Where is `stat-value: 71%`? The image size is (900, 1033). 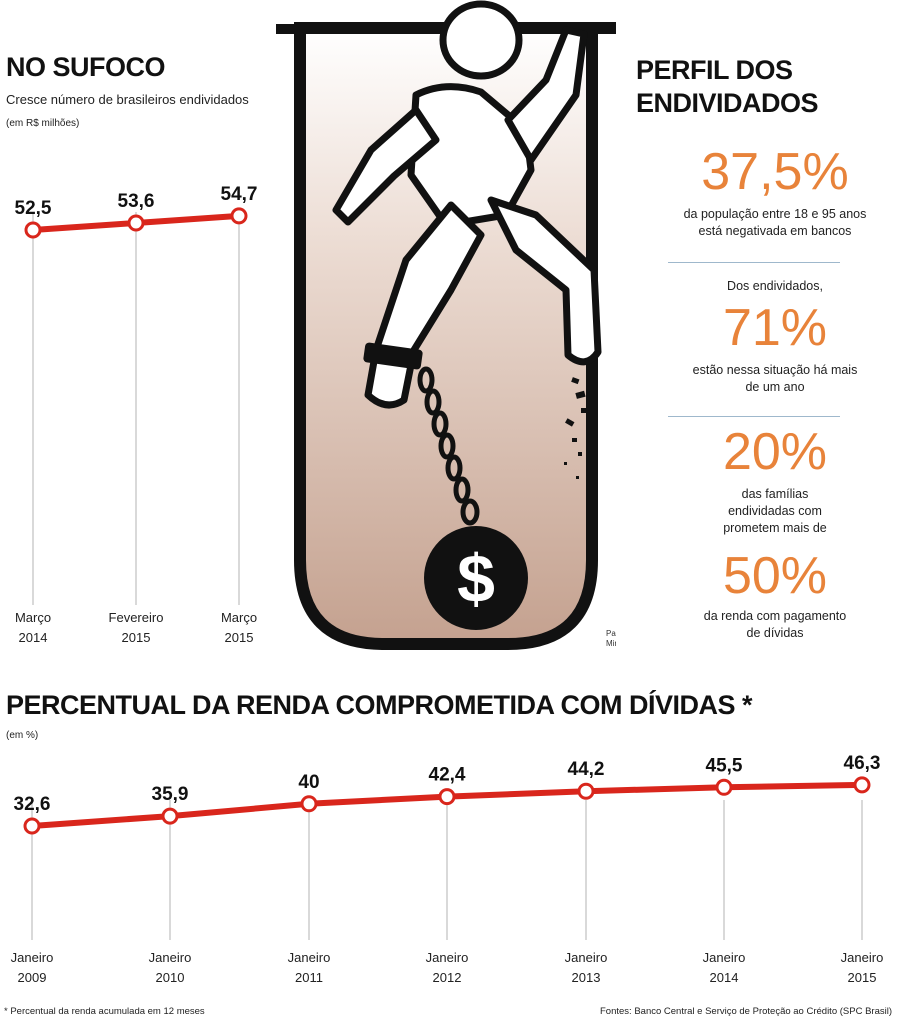
stat-value: 71% is located at coordinates (775, 328).